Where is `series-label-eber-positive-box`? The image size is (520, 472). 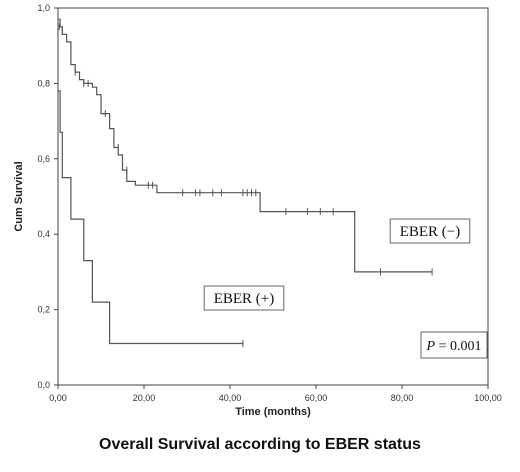 series-label-eber-positive-box is located at coordinates (244, 298).